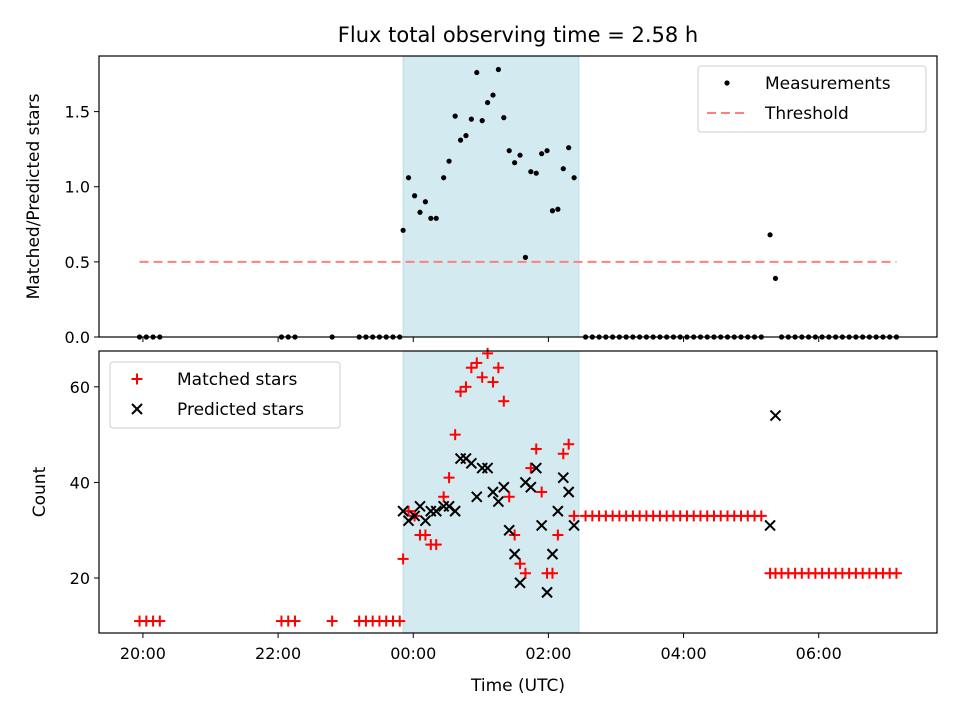 Image resolution: width=960 pixels, height=720 pixels. What do you see at coordinates (548, 653) in the screenshot?
I see `x-tick-label: 02:00` at bounding box center [548, 653].